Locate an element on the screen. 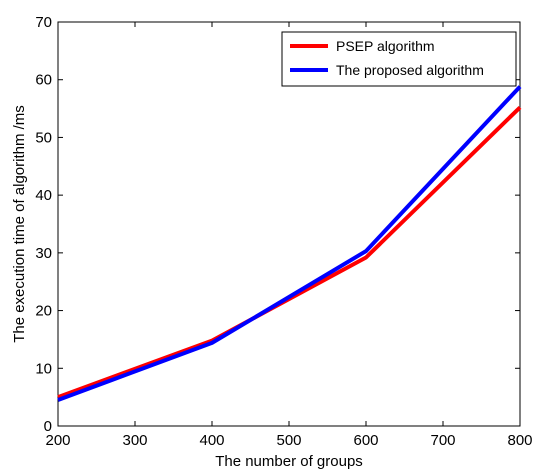 The height and width of the screenshot is (475, 550). x-tick-label: 200 is located at coordinates (57, 440).